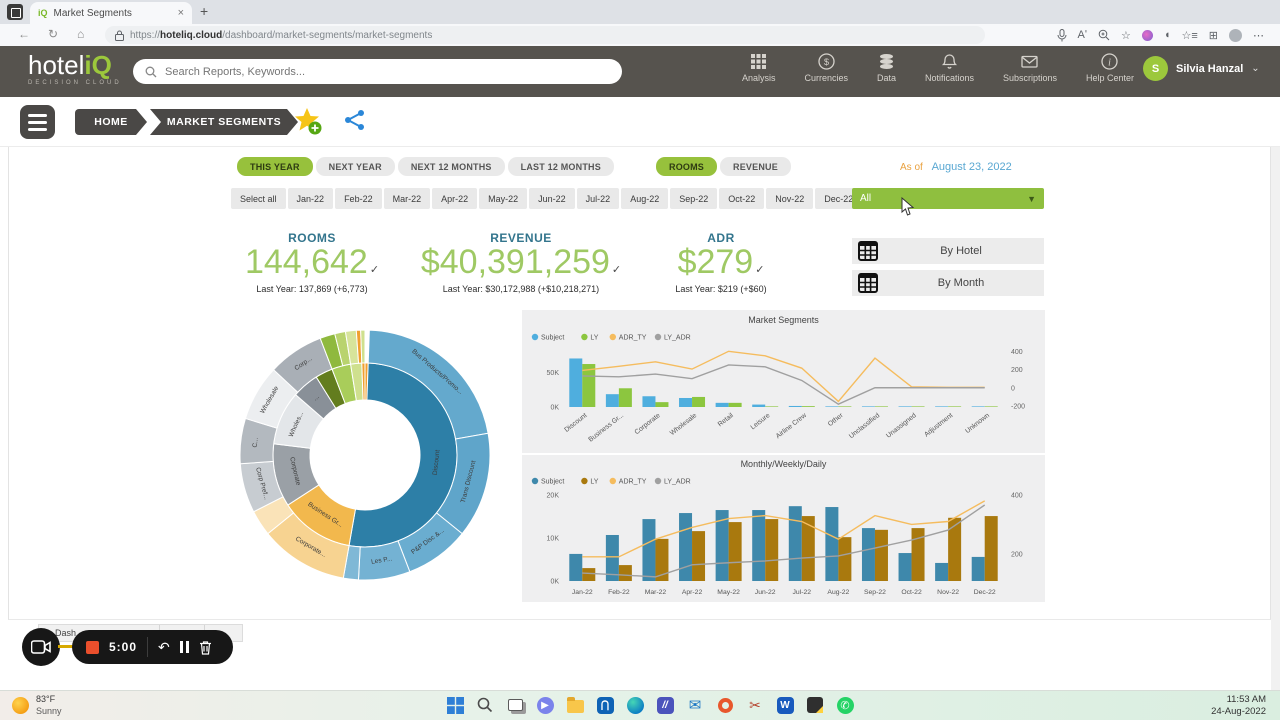 The image size is (1280, 720). What do you see at coordinates (755, 166) in the screenshot?
I see `metric-tab-revenue: REVENUE` at bounding box center [755, 166].